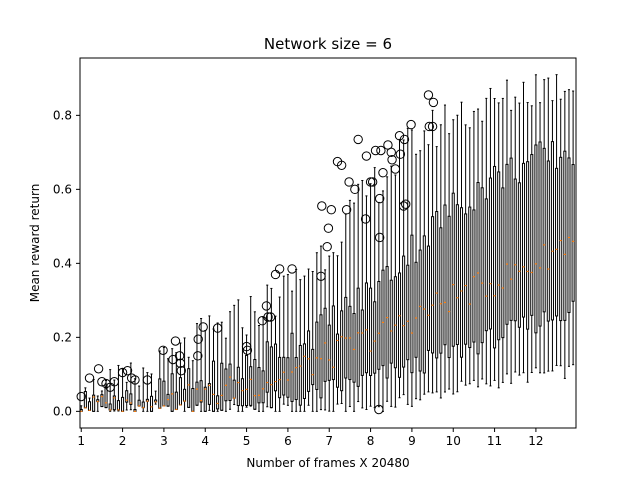 The height and width of the screenshot is (480, 640). I want to click on x-axis-ticks: 1 2 3 4 5 6 7 8 9 10 11 12, so click(310, 438).